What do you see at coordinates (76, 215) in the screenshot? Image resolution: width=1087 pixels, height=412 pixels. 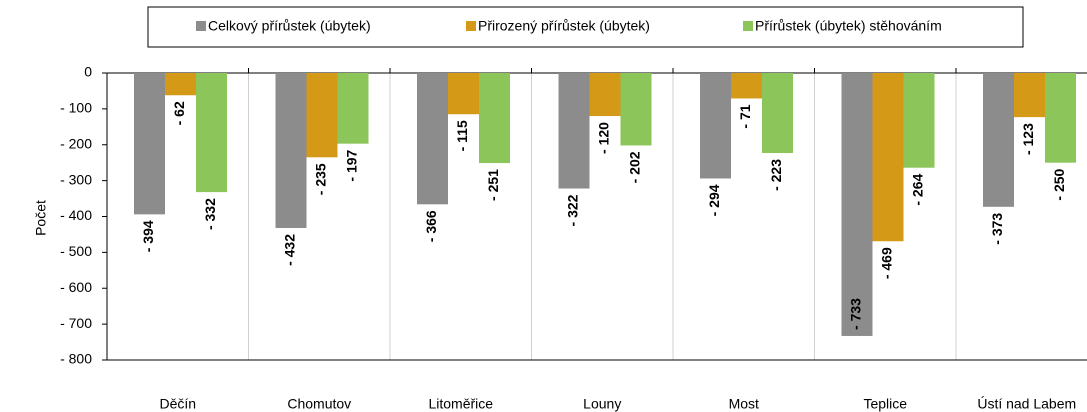 I see `y-tick-label: - 400` at bounding box center [76, 215].